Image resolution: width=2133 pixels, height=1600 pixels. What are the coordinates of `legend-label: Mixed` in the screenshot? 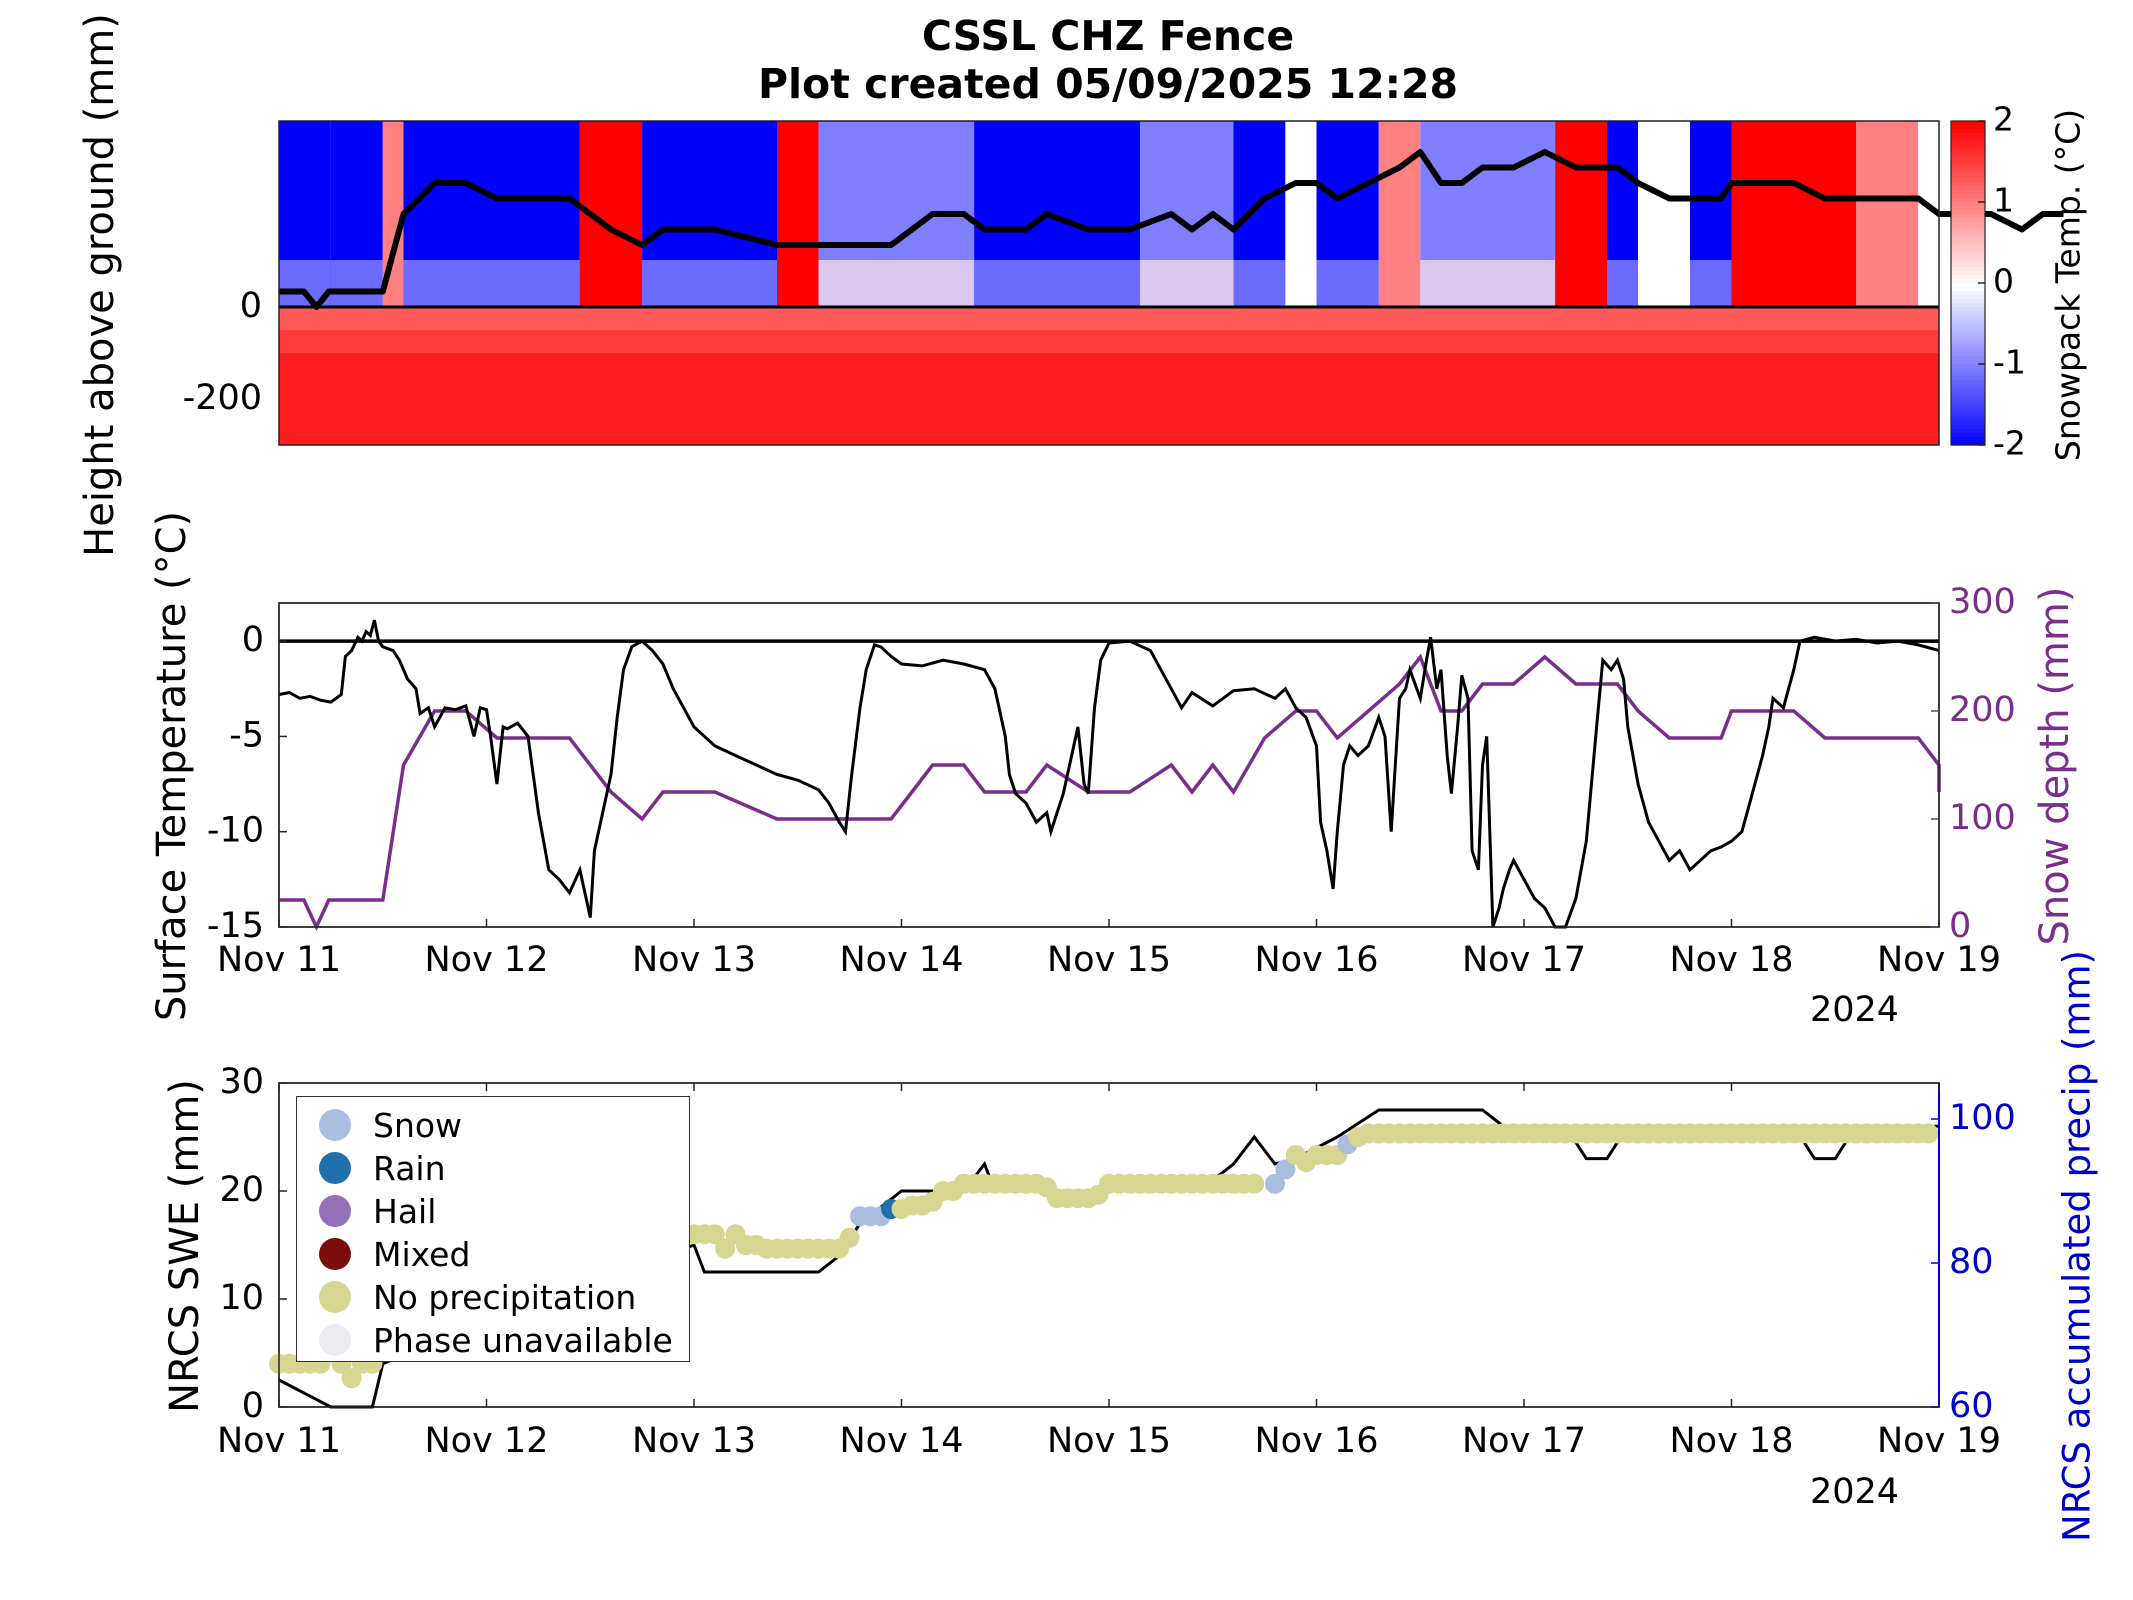 It's located at (422, 1254).